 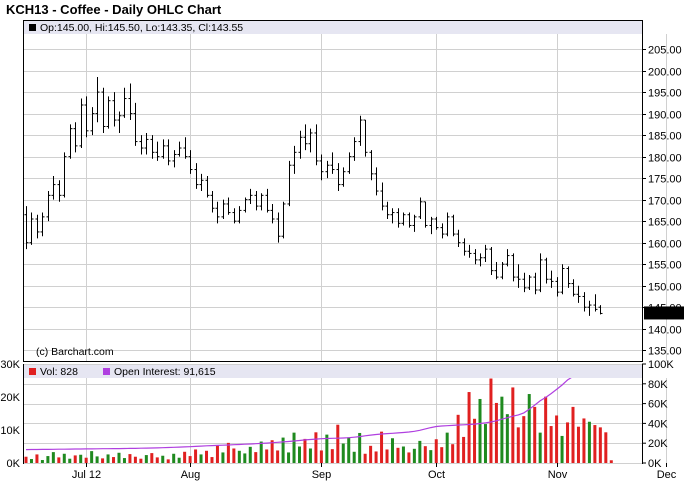 What do you see at coordinates (436, 475) in the screenshot?
I see `x-tick-label: Oct` at bounding box center [436, 475].